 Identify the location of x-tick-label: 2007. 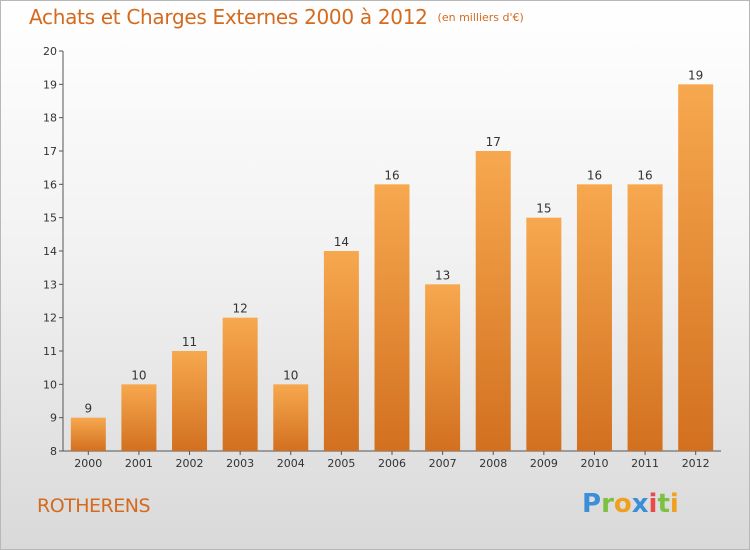
(443, 463).